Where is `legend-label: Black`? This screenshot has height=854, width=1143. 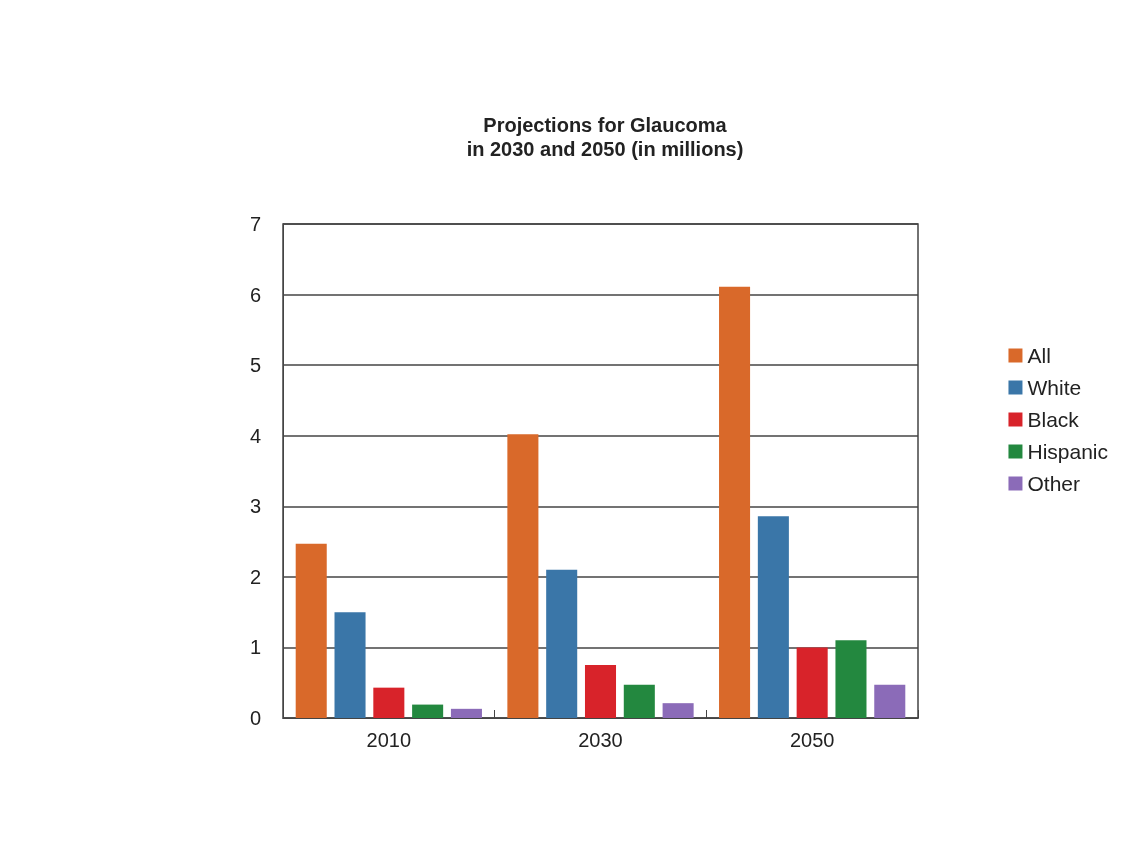
legend-label: Black is located at coordinates (1053, 419).